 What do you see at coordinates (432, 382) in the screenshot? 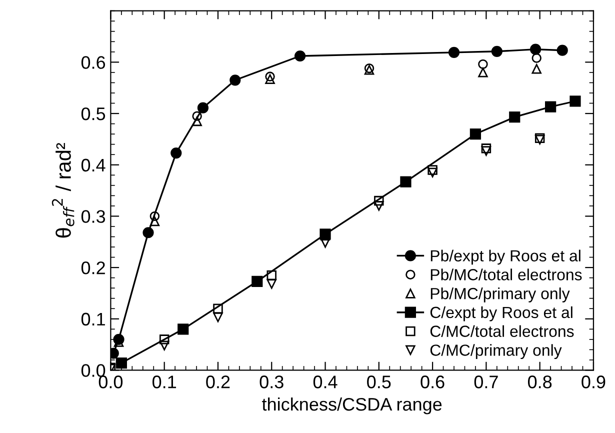
I see `x-tick-label: 0.6` at bounding box center [432, 382].